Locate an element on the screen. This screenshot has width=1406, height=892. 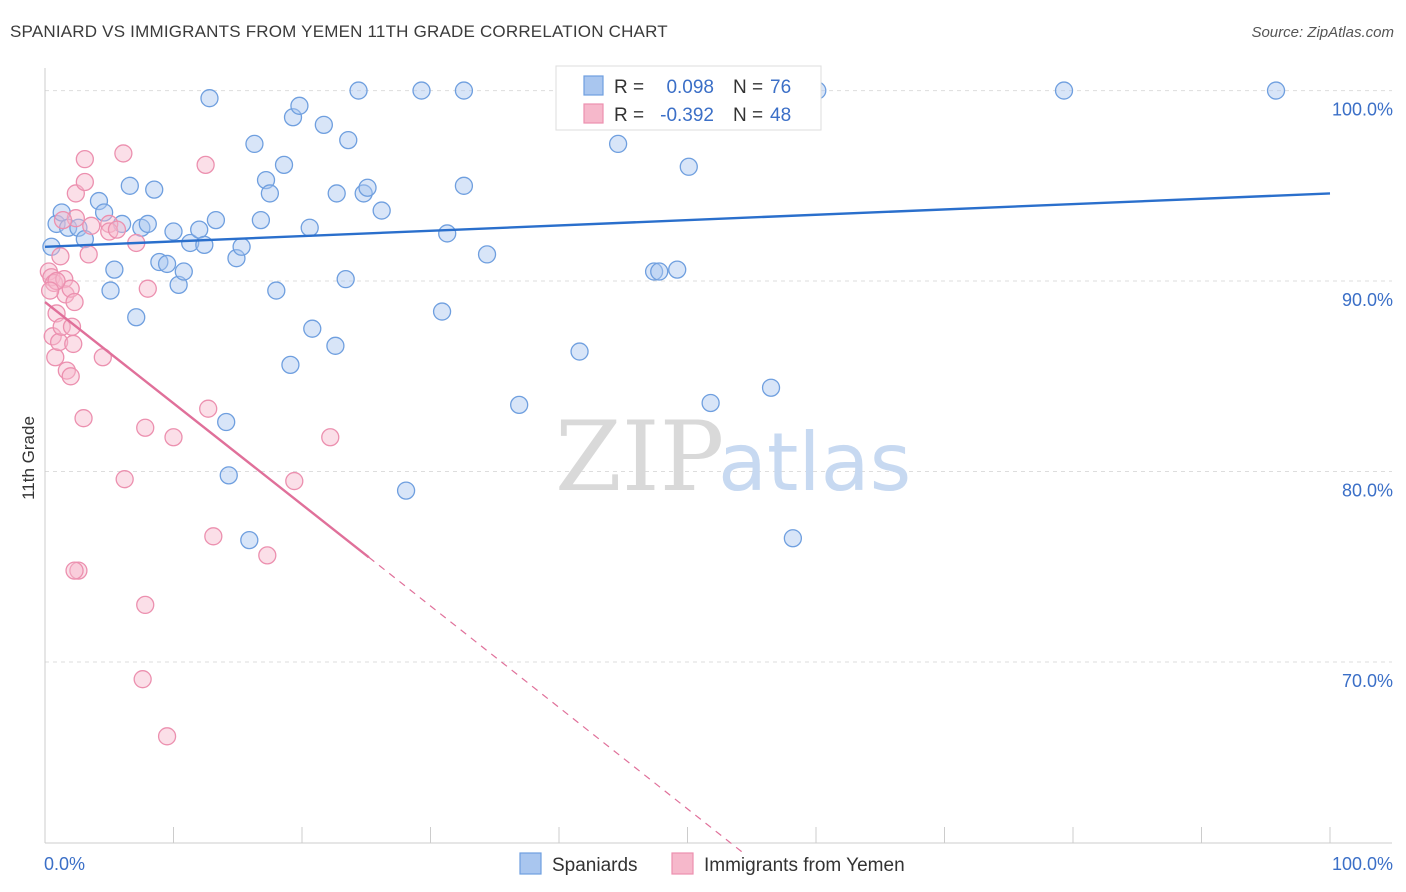
x-tick-label-max: 100.0% is located at coordinates (1362, 864).